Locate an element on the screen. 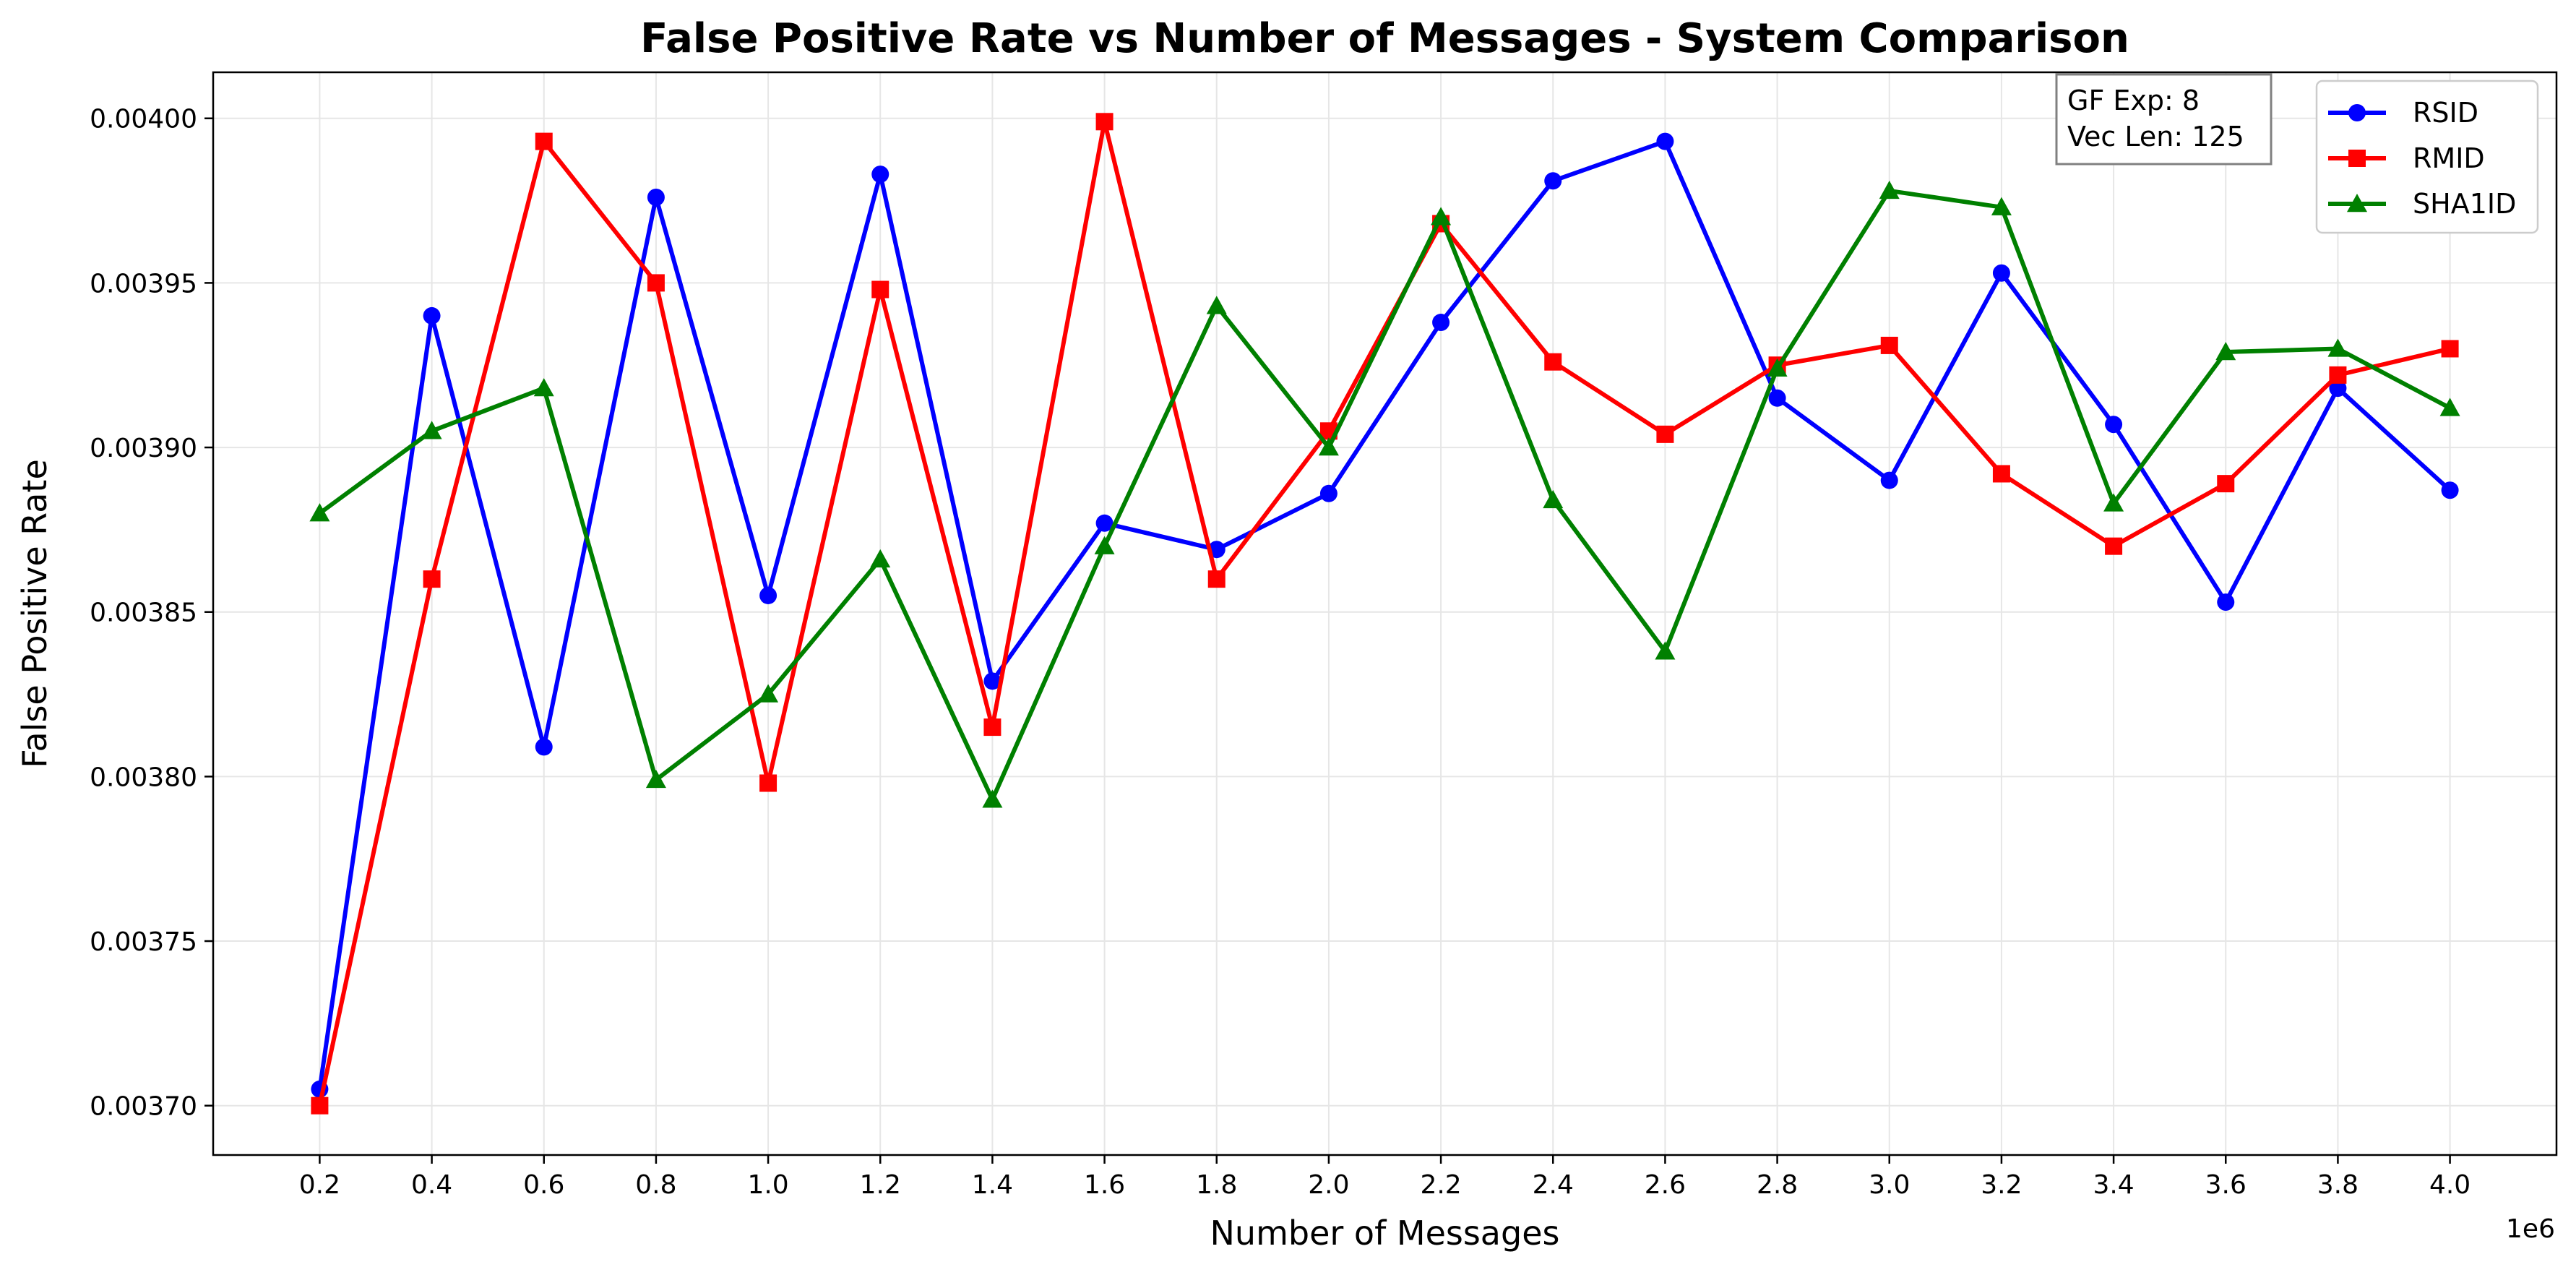 Image resolution: width=2576 pixels, height=1275 pixels. annotation-frame is located at coordinates (2164, 119).